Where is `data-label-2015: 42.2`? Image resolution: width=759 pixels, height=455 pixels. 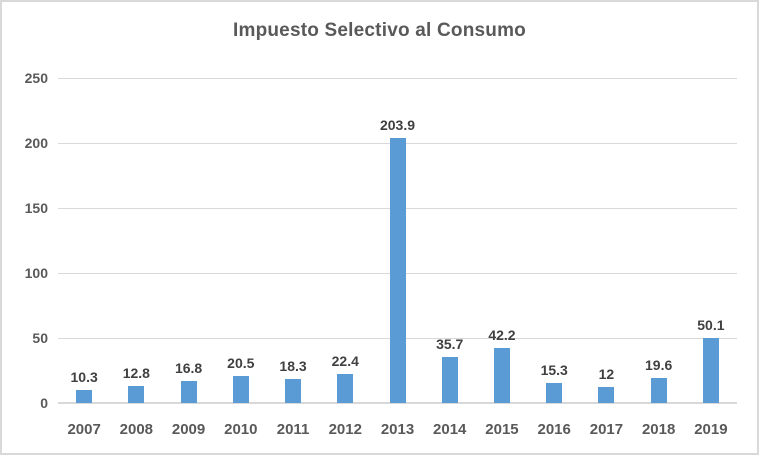 data-label-2015: 42.2 is located at coordinates (502, 335).